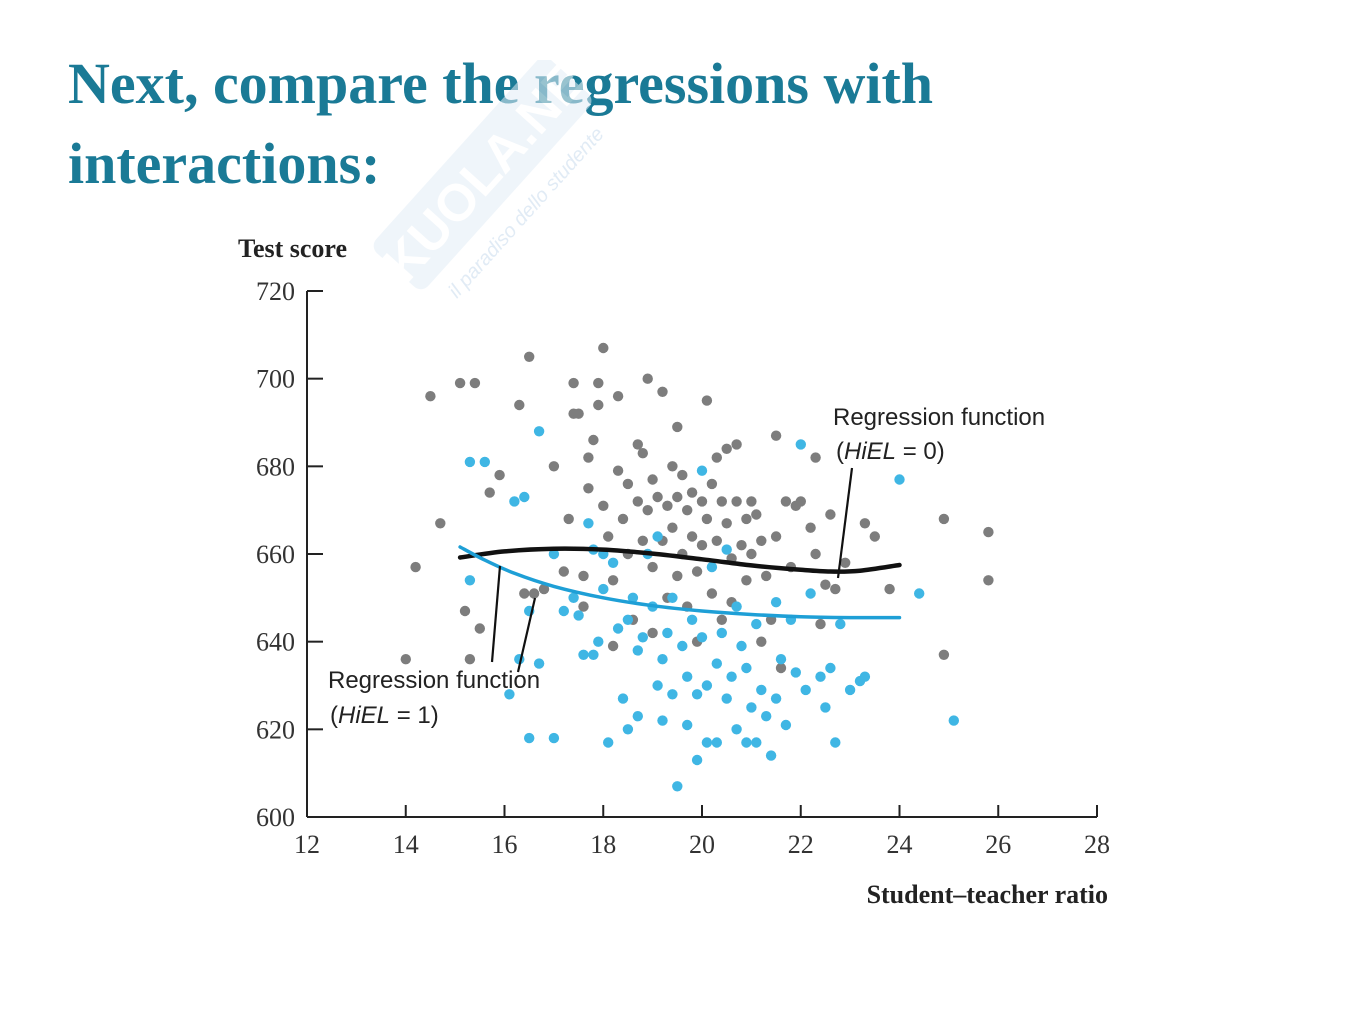 The height and width of the screenshot is (1013, 1350). I want to click on annotation-hiel-1: Regression function (HiEL = 1), so click(434, 647).